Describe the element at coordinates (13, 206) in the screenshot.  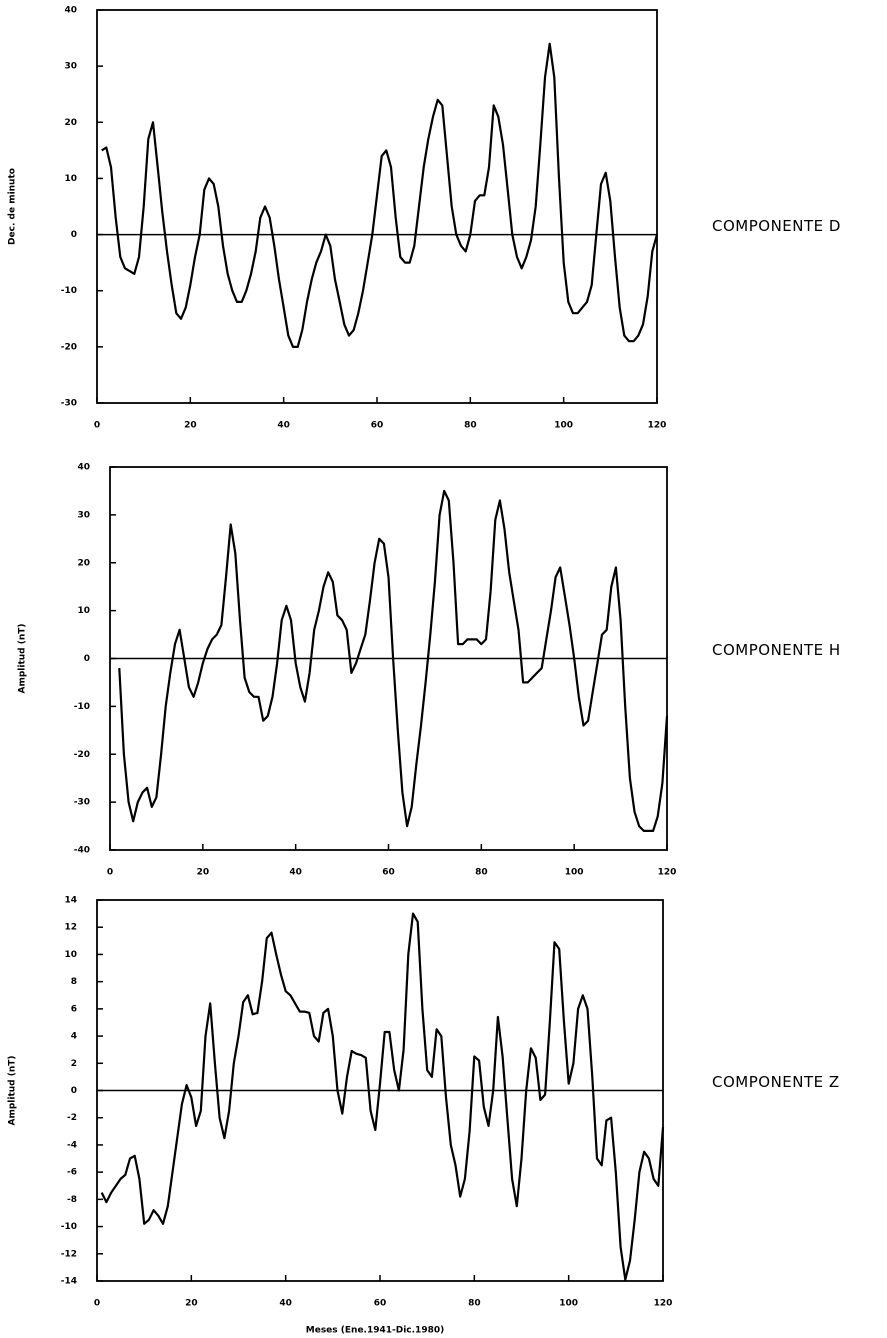
I see `y-axis-label: Dec. de minuto` at that location.